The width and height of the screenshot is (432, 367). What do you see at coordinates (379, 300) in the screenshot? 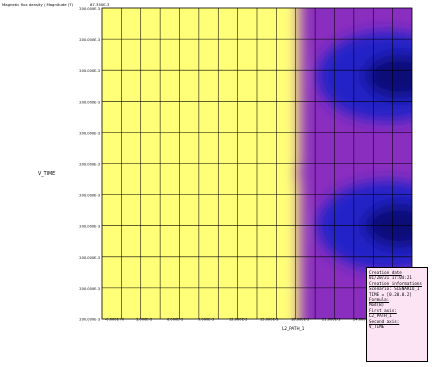
I see `info-line: Formula:` at bounding box center [379, 300].